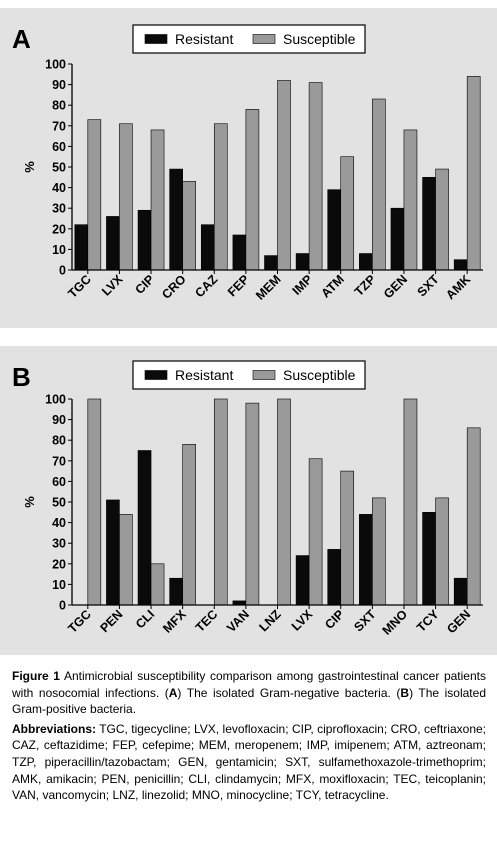  Describe the element at coordinates (271, 263) in the screenshot. I see `bar-resistant-mem` at that location.